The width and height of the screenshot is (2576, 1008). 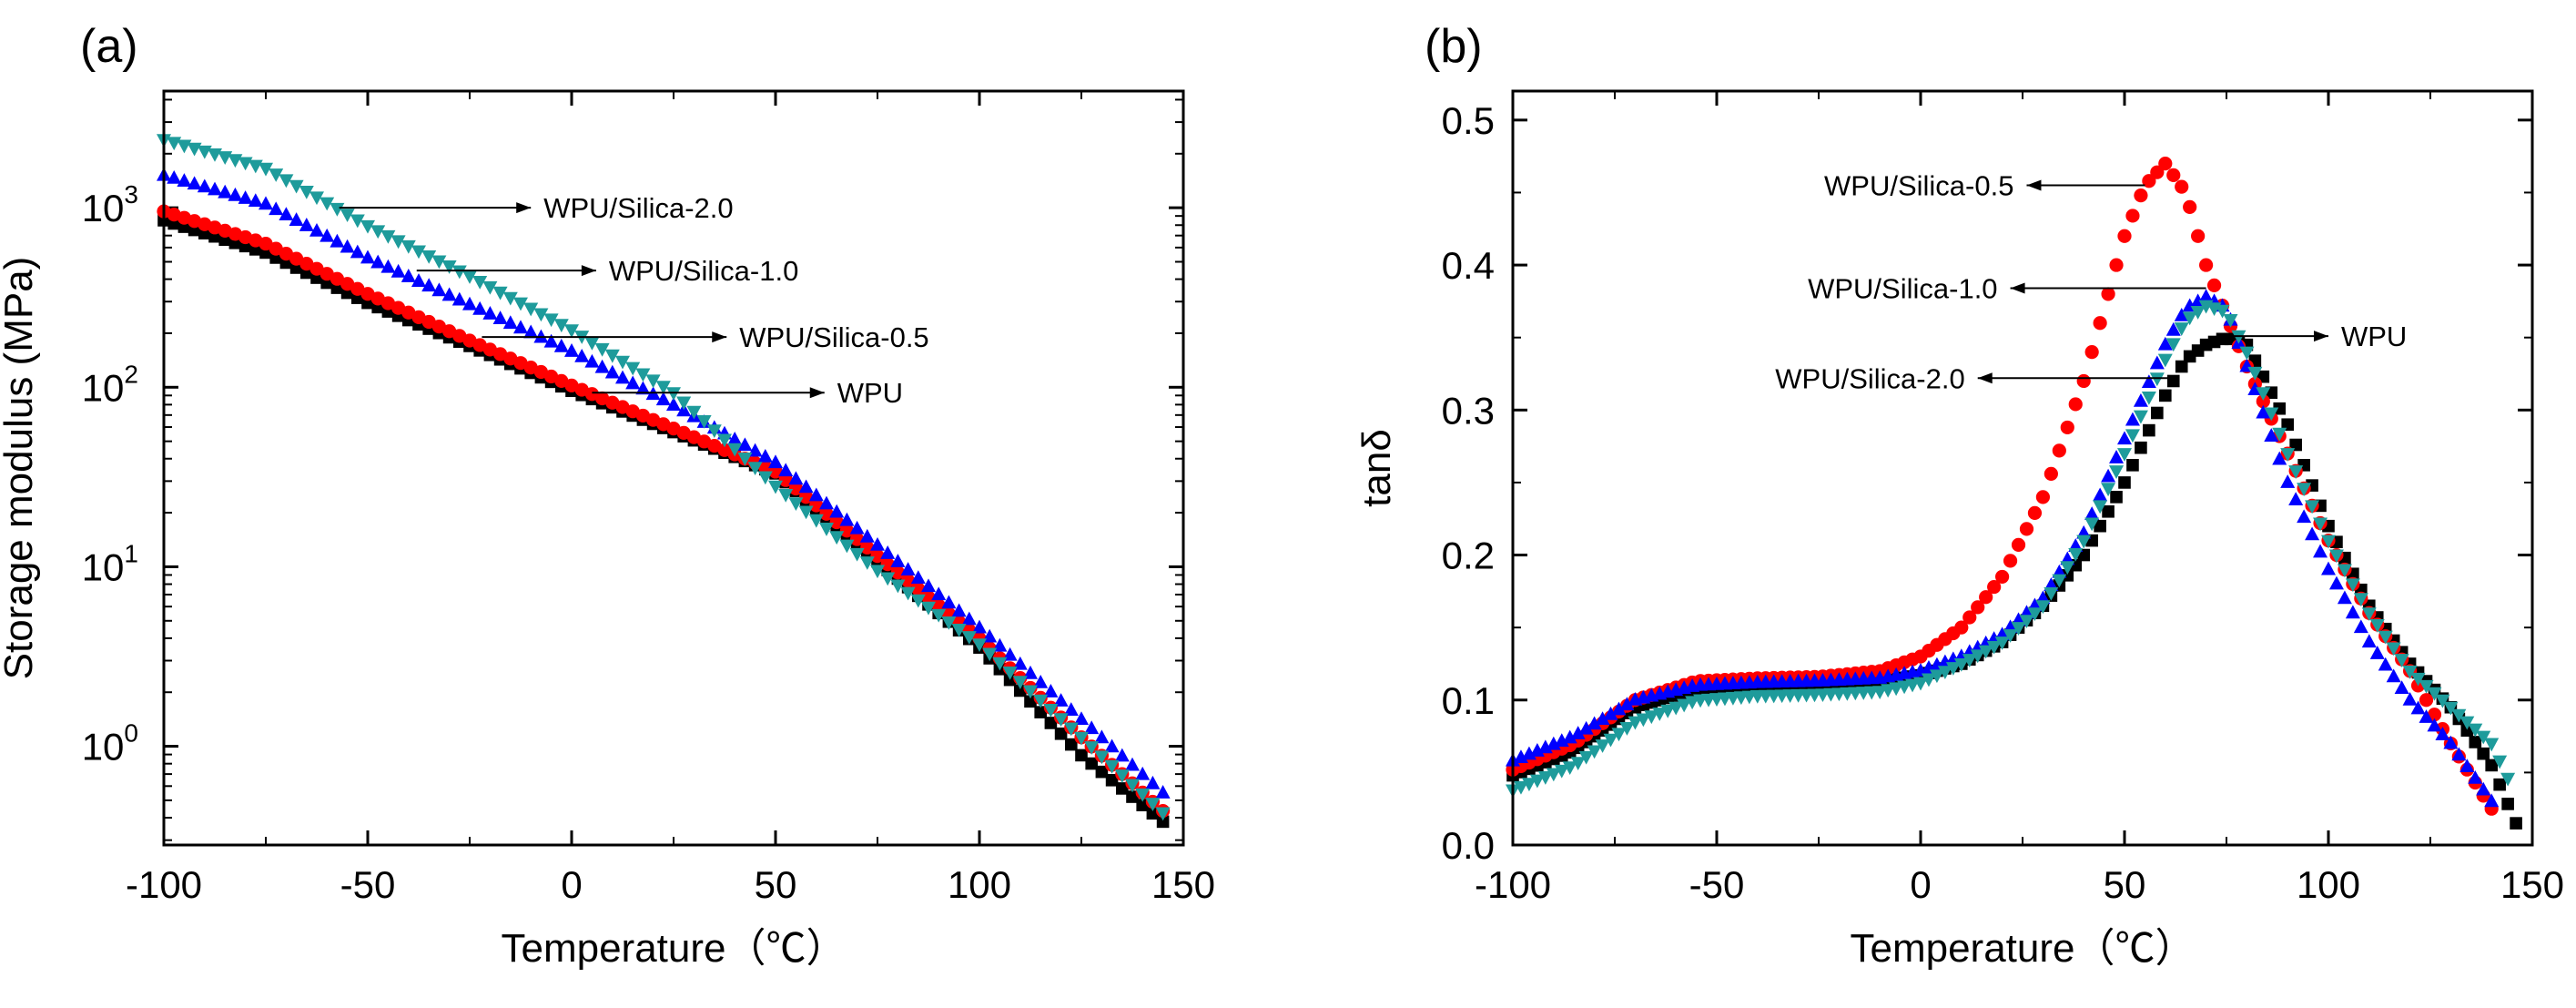 What do you see at coordinates (110, 204) in the screenshot?
I see `y-tick-label: 10³` at bounding box center [110, 204].